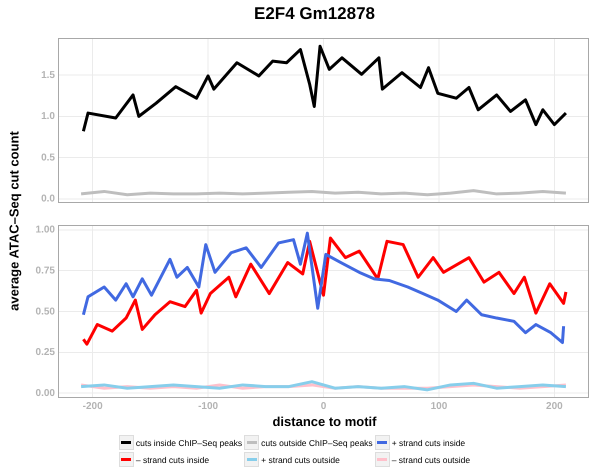  What do you see at coordinates (300, 459) in the screenshot?
I see `legend-label: + strand cuts outside` at bounding box center [300, 459].